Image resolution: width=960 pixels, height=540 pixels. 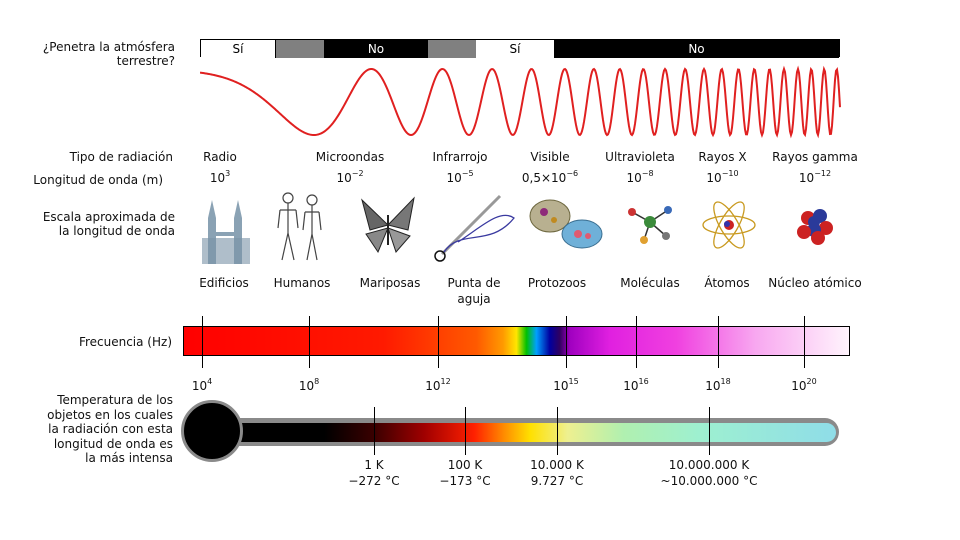 I want to click on temperature-celsius: 9.727 °C, so click(x=557, y=481).